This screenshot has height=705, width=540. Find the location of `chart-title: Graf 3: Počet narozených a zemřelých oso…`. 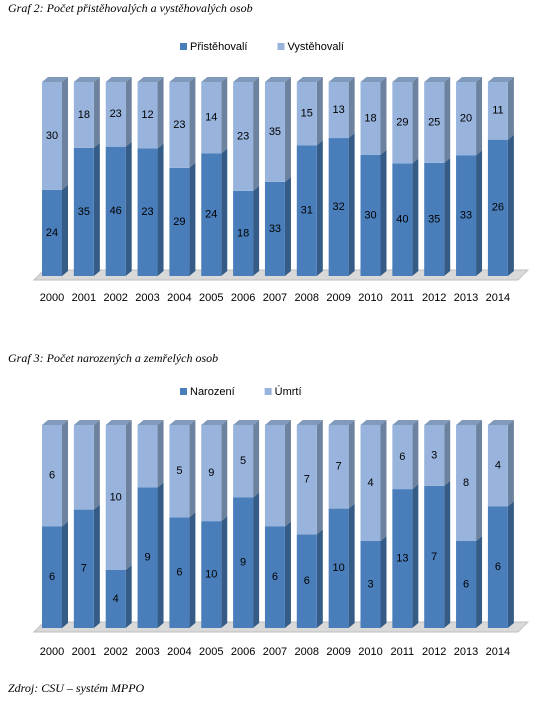

chart-title: Graf 3: Počet narozených a zemřelých oso… is located at coordinates (113, 358).